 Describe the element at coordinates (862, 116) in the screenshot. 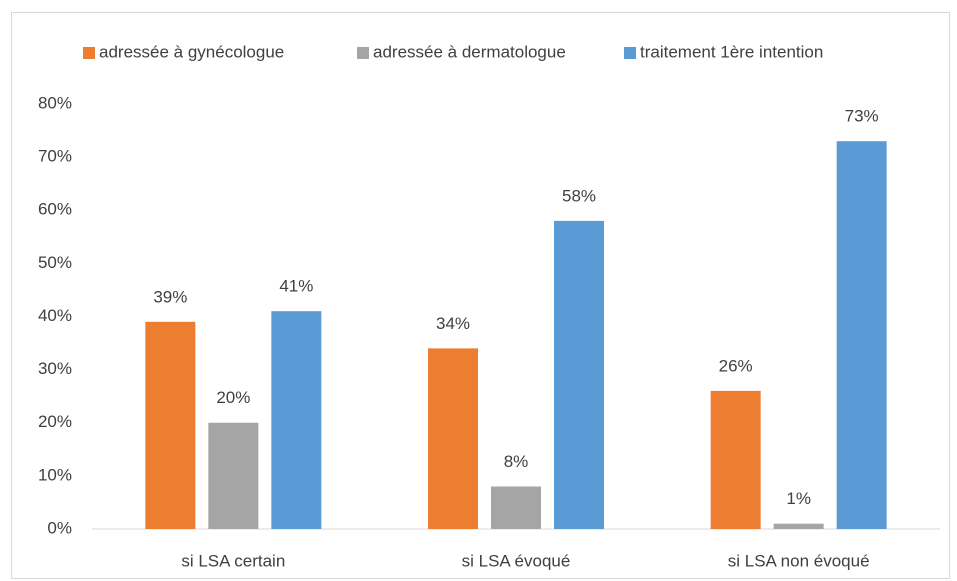

I see `data-label: 73%` at that location.